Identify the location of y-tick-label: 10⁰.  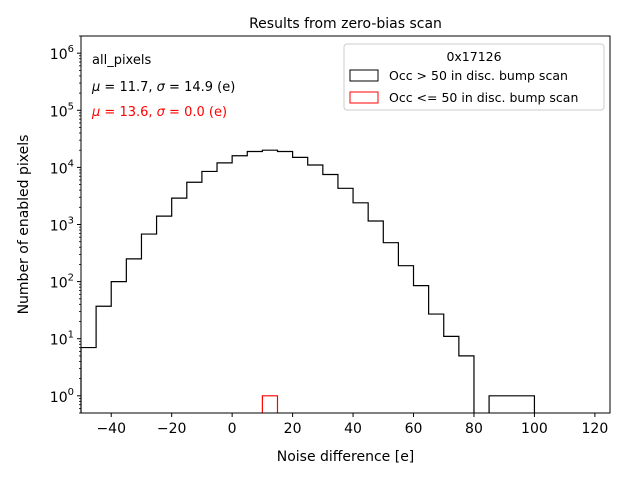
(62, 396).